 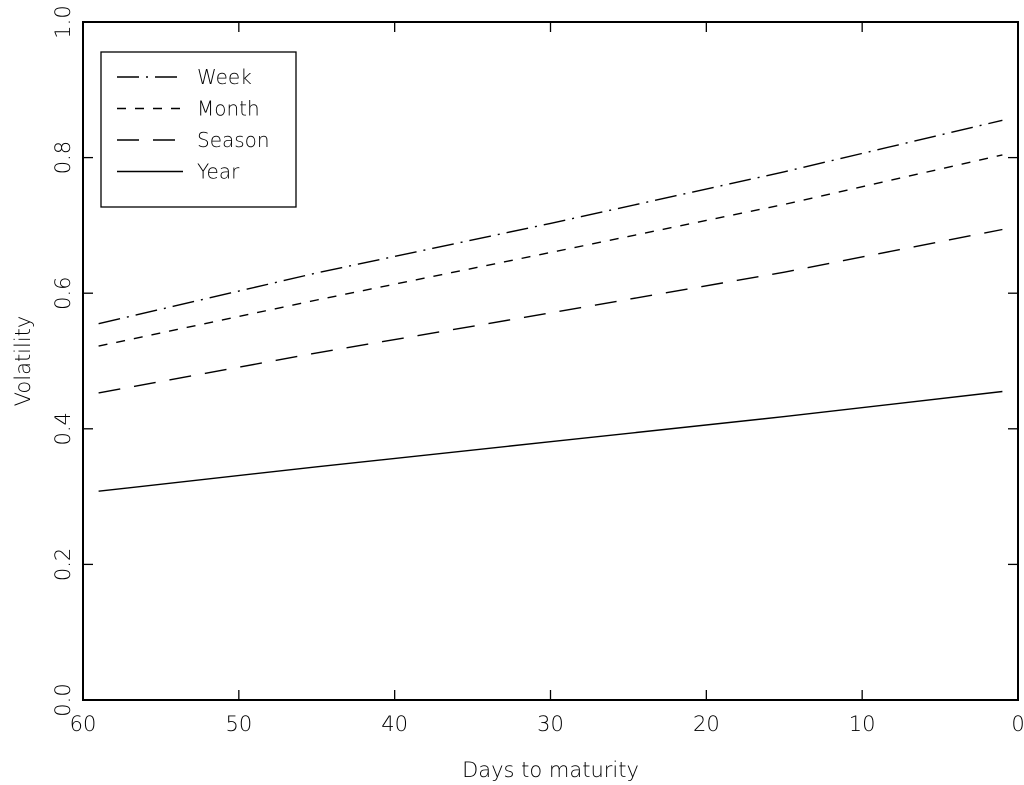 What do you see at coordinates (63, 564) in the screenshot?
I see `y-tick-label: 0.2` at bounding box center [63, 564].